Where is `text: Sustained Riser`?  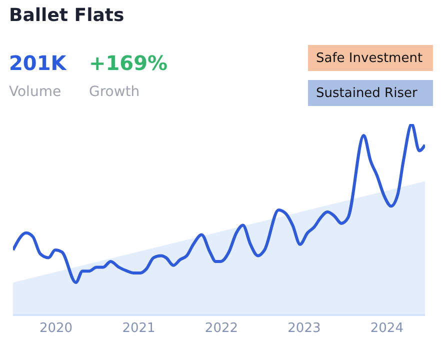
text: Sustained Riser is located at coordinates (370, 93).